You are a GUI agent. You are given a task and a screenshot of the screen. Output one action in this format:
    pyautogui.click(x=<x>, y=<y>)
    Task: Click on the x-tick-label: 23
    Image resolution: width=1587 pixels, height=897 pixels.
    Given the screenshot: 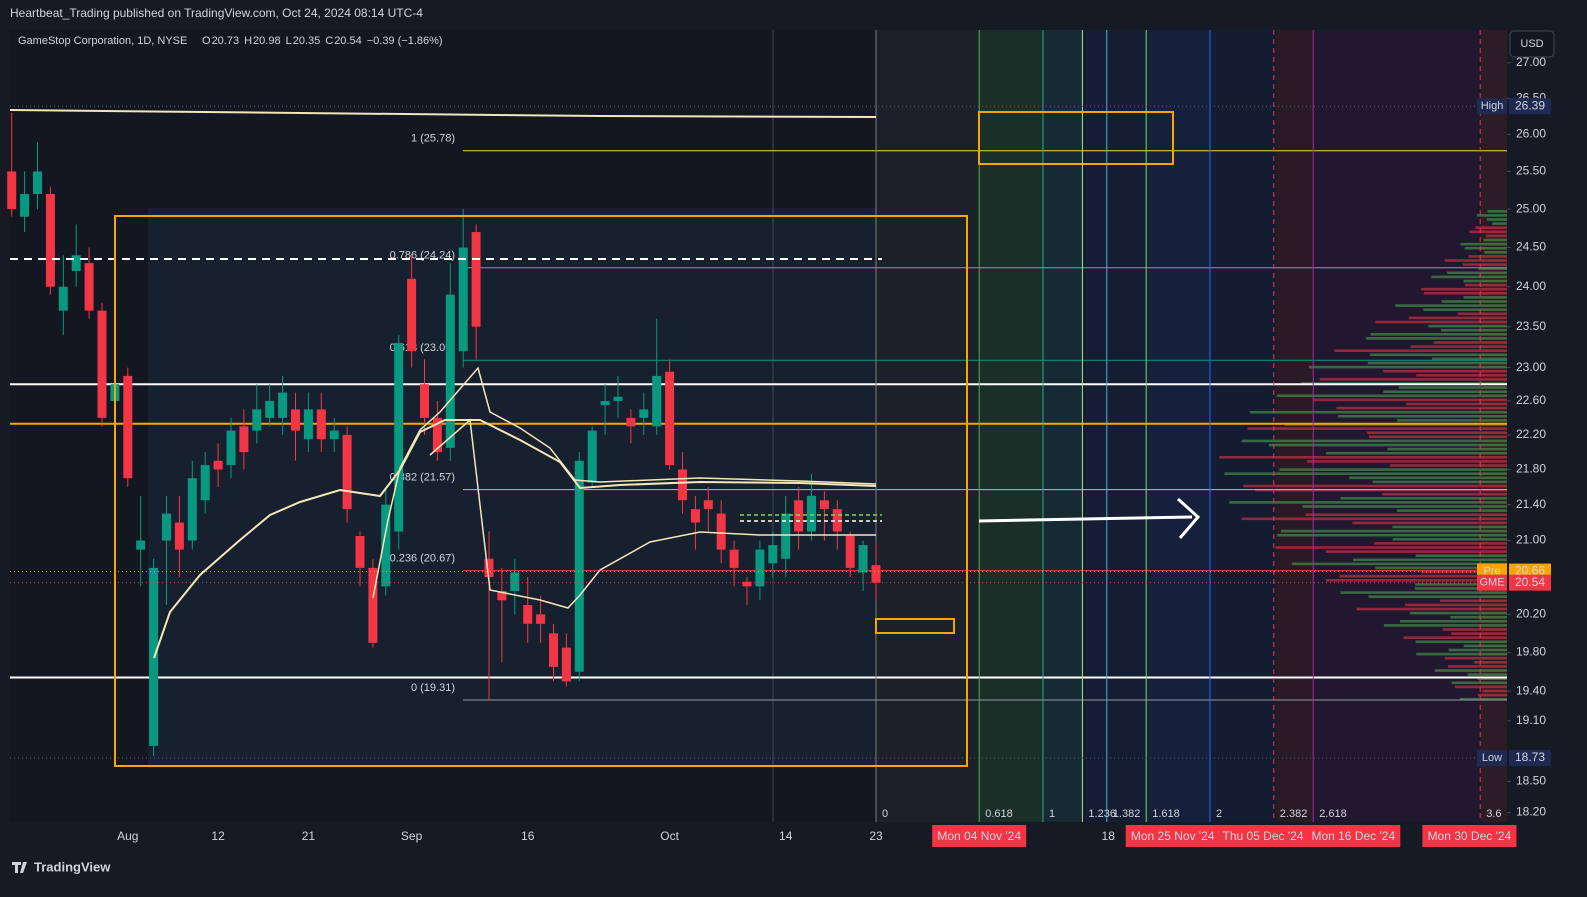 What is the action you would take?
    pyautogui.click(x=876, y=836)
    